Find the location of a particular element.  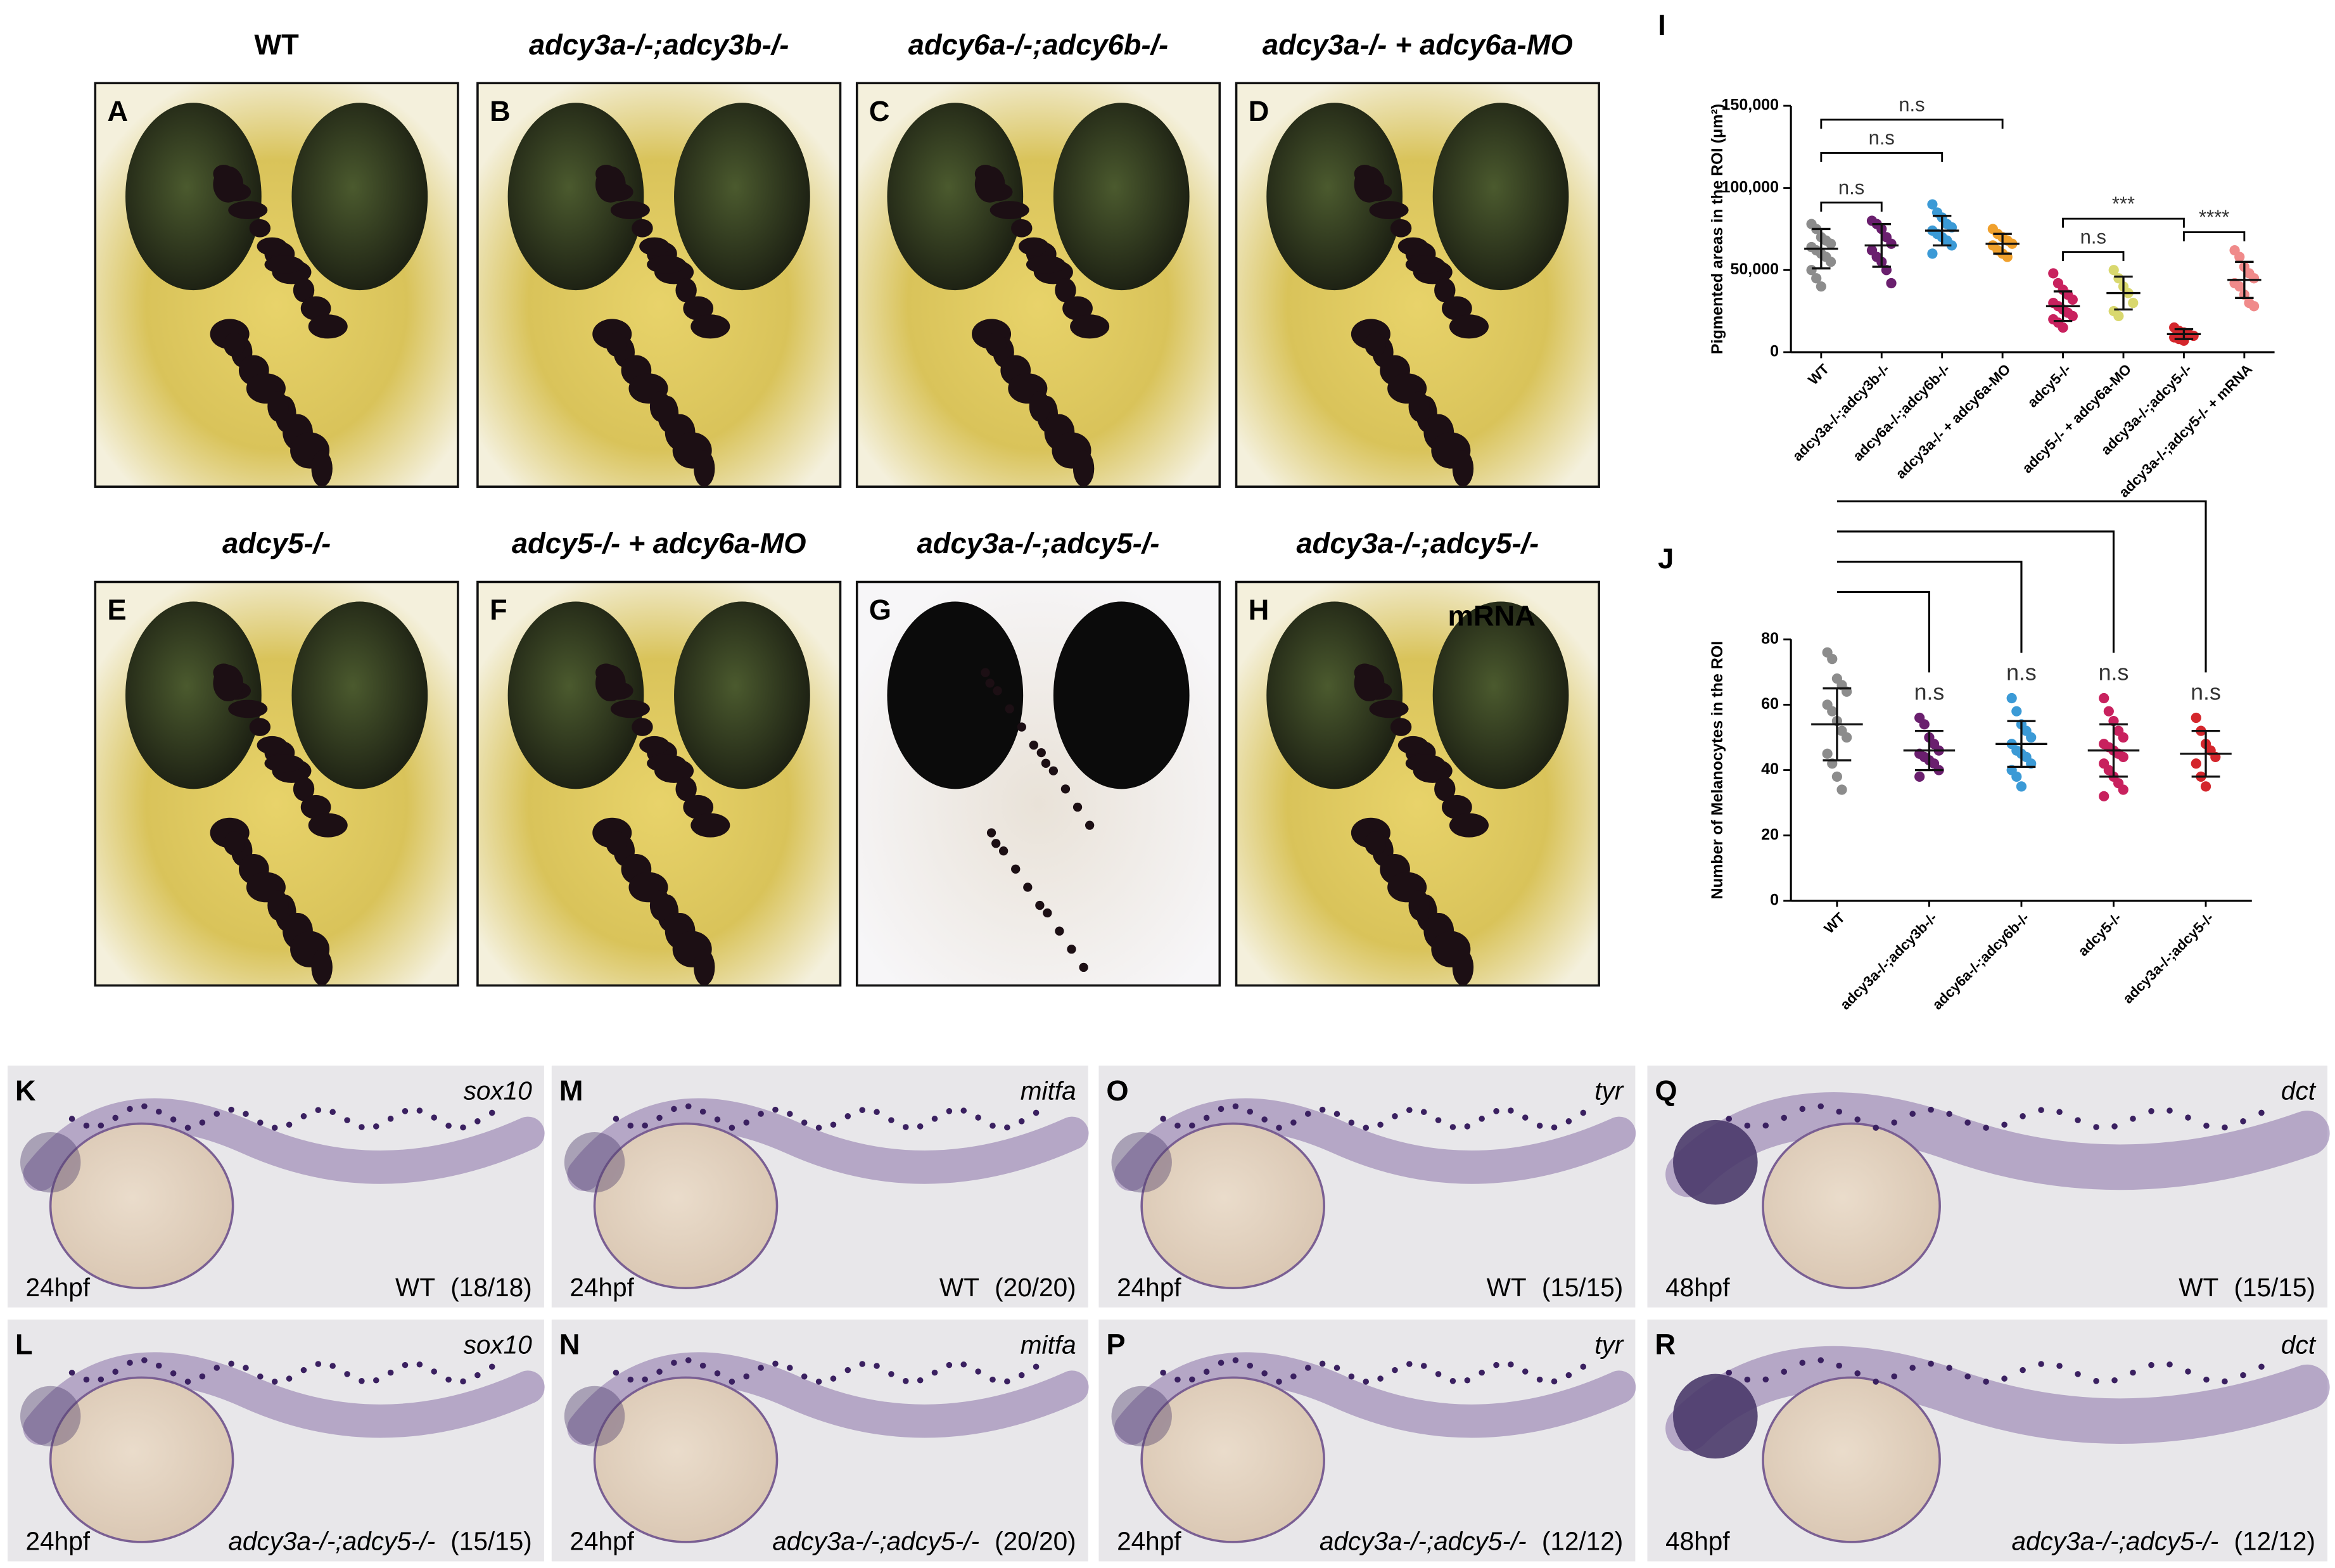

count: (20/20) is located at coordinates (1035, 1287).